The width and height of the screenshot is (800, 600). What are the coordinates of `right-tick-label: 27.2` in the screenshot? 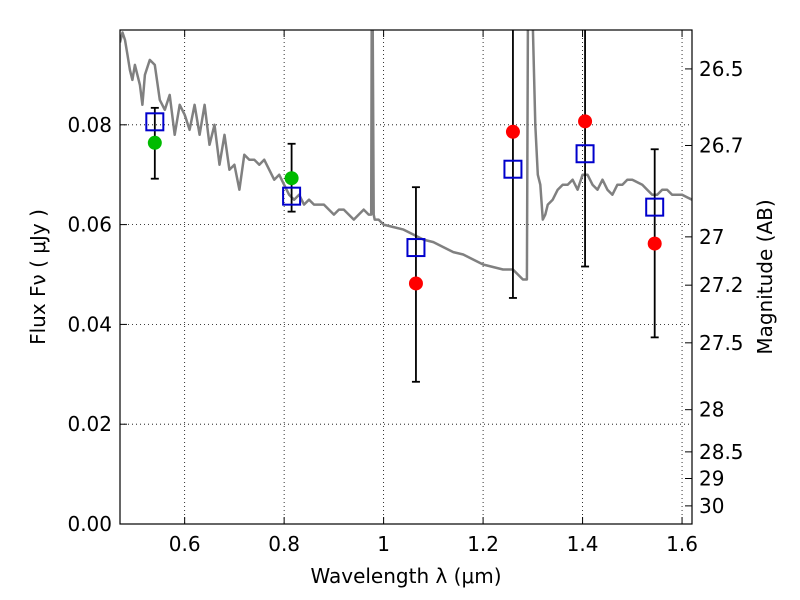 It's located at (721, 285).